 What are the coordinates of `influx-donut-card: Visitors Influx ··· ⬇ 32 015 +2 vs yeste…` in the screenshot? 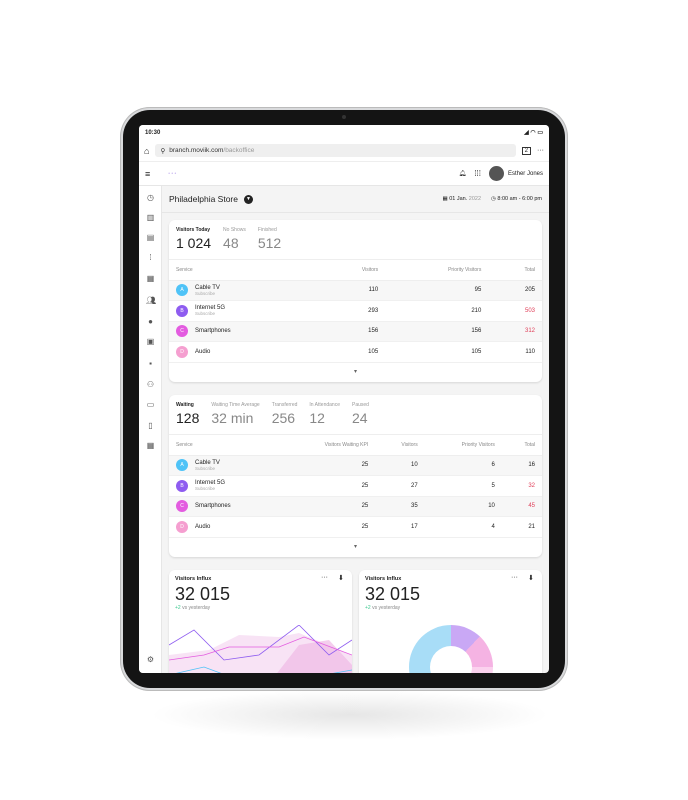 It's located at (450, 621).